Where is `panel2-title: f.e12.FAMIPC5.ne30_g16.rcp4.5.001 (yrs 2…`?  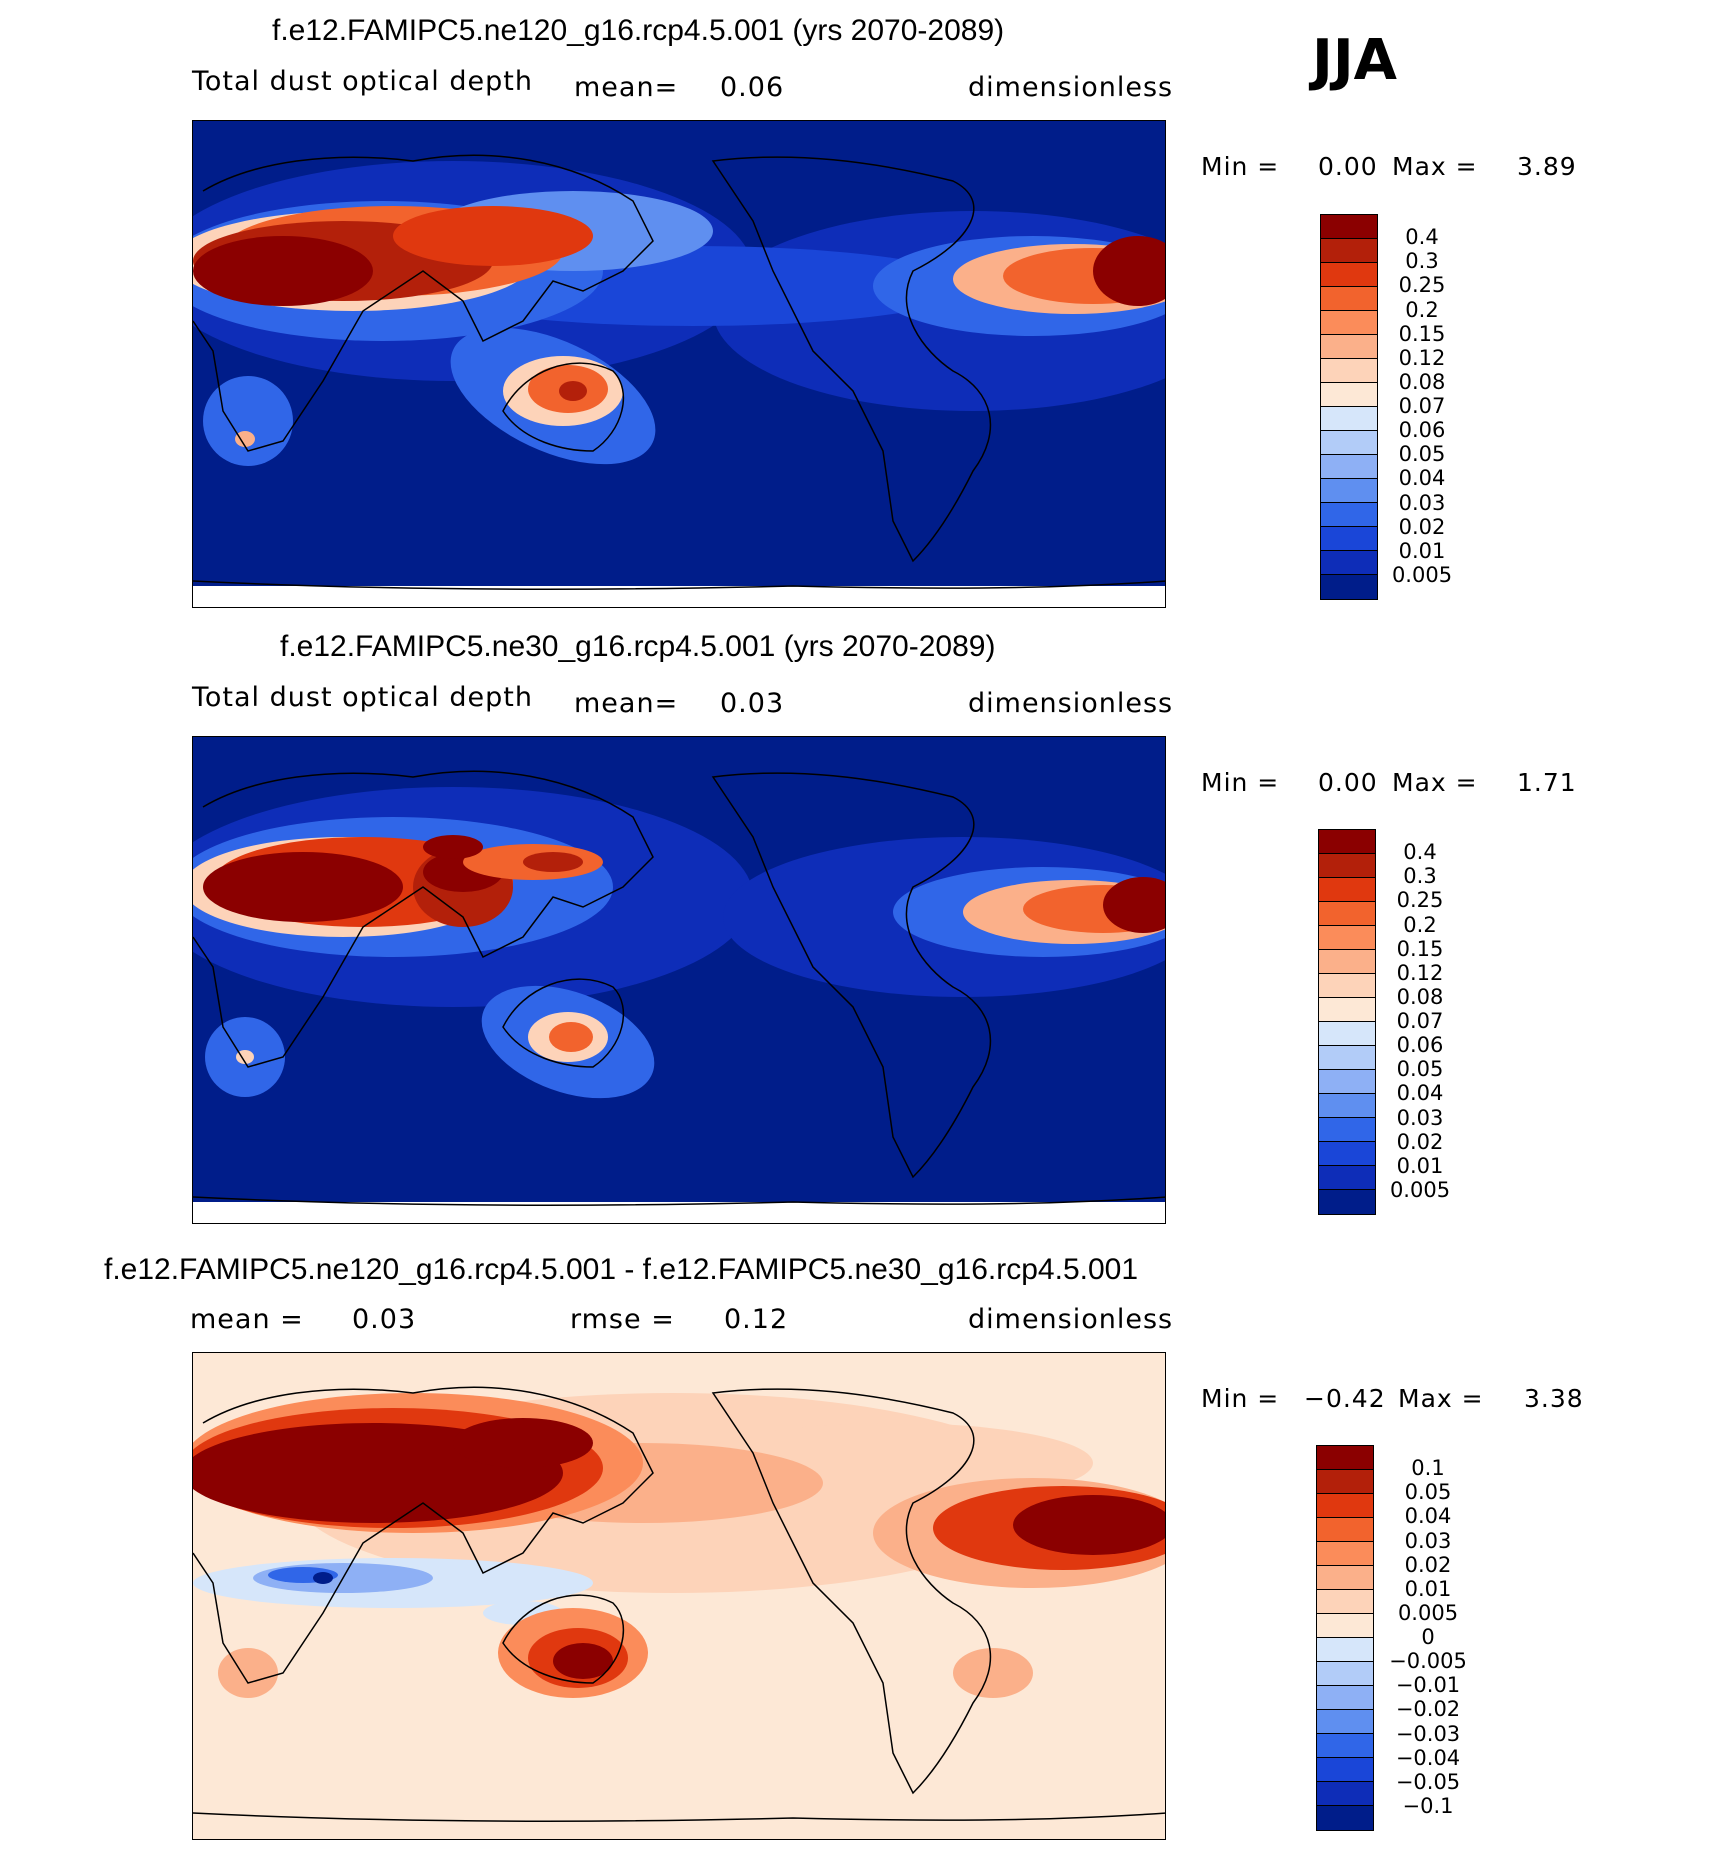
panel2-title: f.e12.FAMIPC5.ne30_g16.rcp4.5.001 (yrs 2… is located at coordinates (638, 646).